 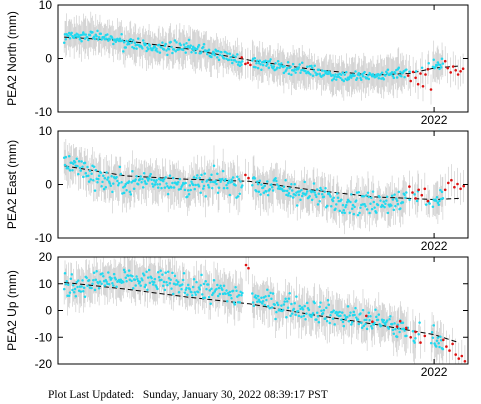 I want to click on x-tick-label: 2022, so click(x=434, y=372).